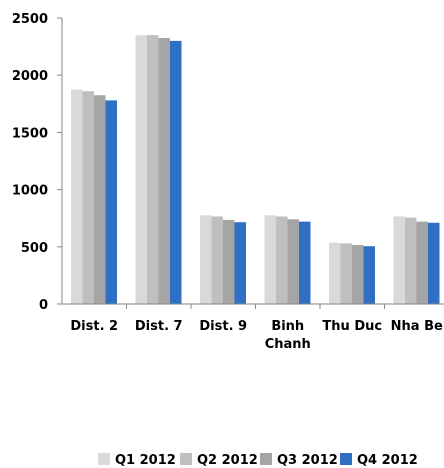 This screenshot has width=444, height=468. Describe the element at coordinates (43, 305) in the screenshot. I see `y-tick-label: 0` at that location.